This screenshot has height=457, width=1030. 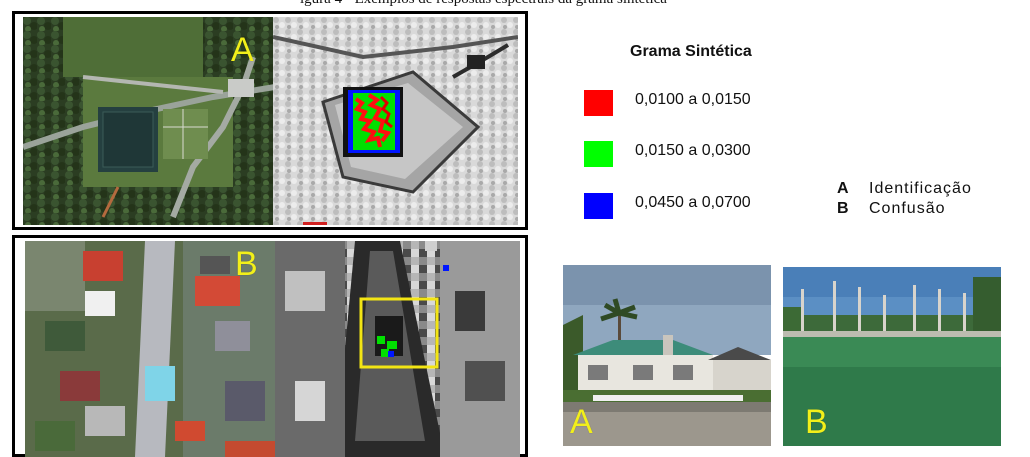 What do you see at coordinates (246, 264) in the screenshot?
I see `panel-b-label: B` at bounding box center [246, 264].